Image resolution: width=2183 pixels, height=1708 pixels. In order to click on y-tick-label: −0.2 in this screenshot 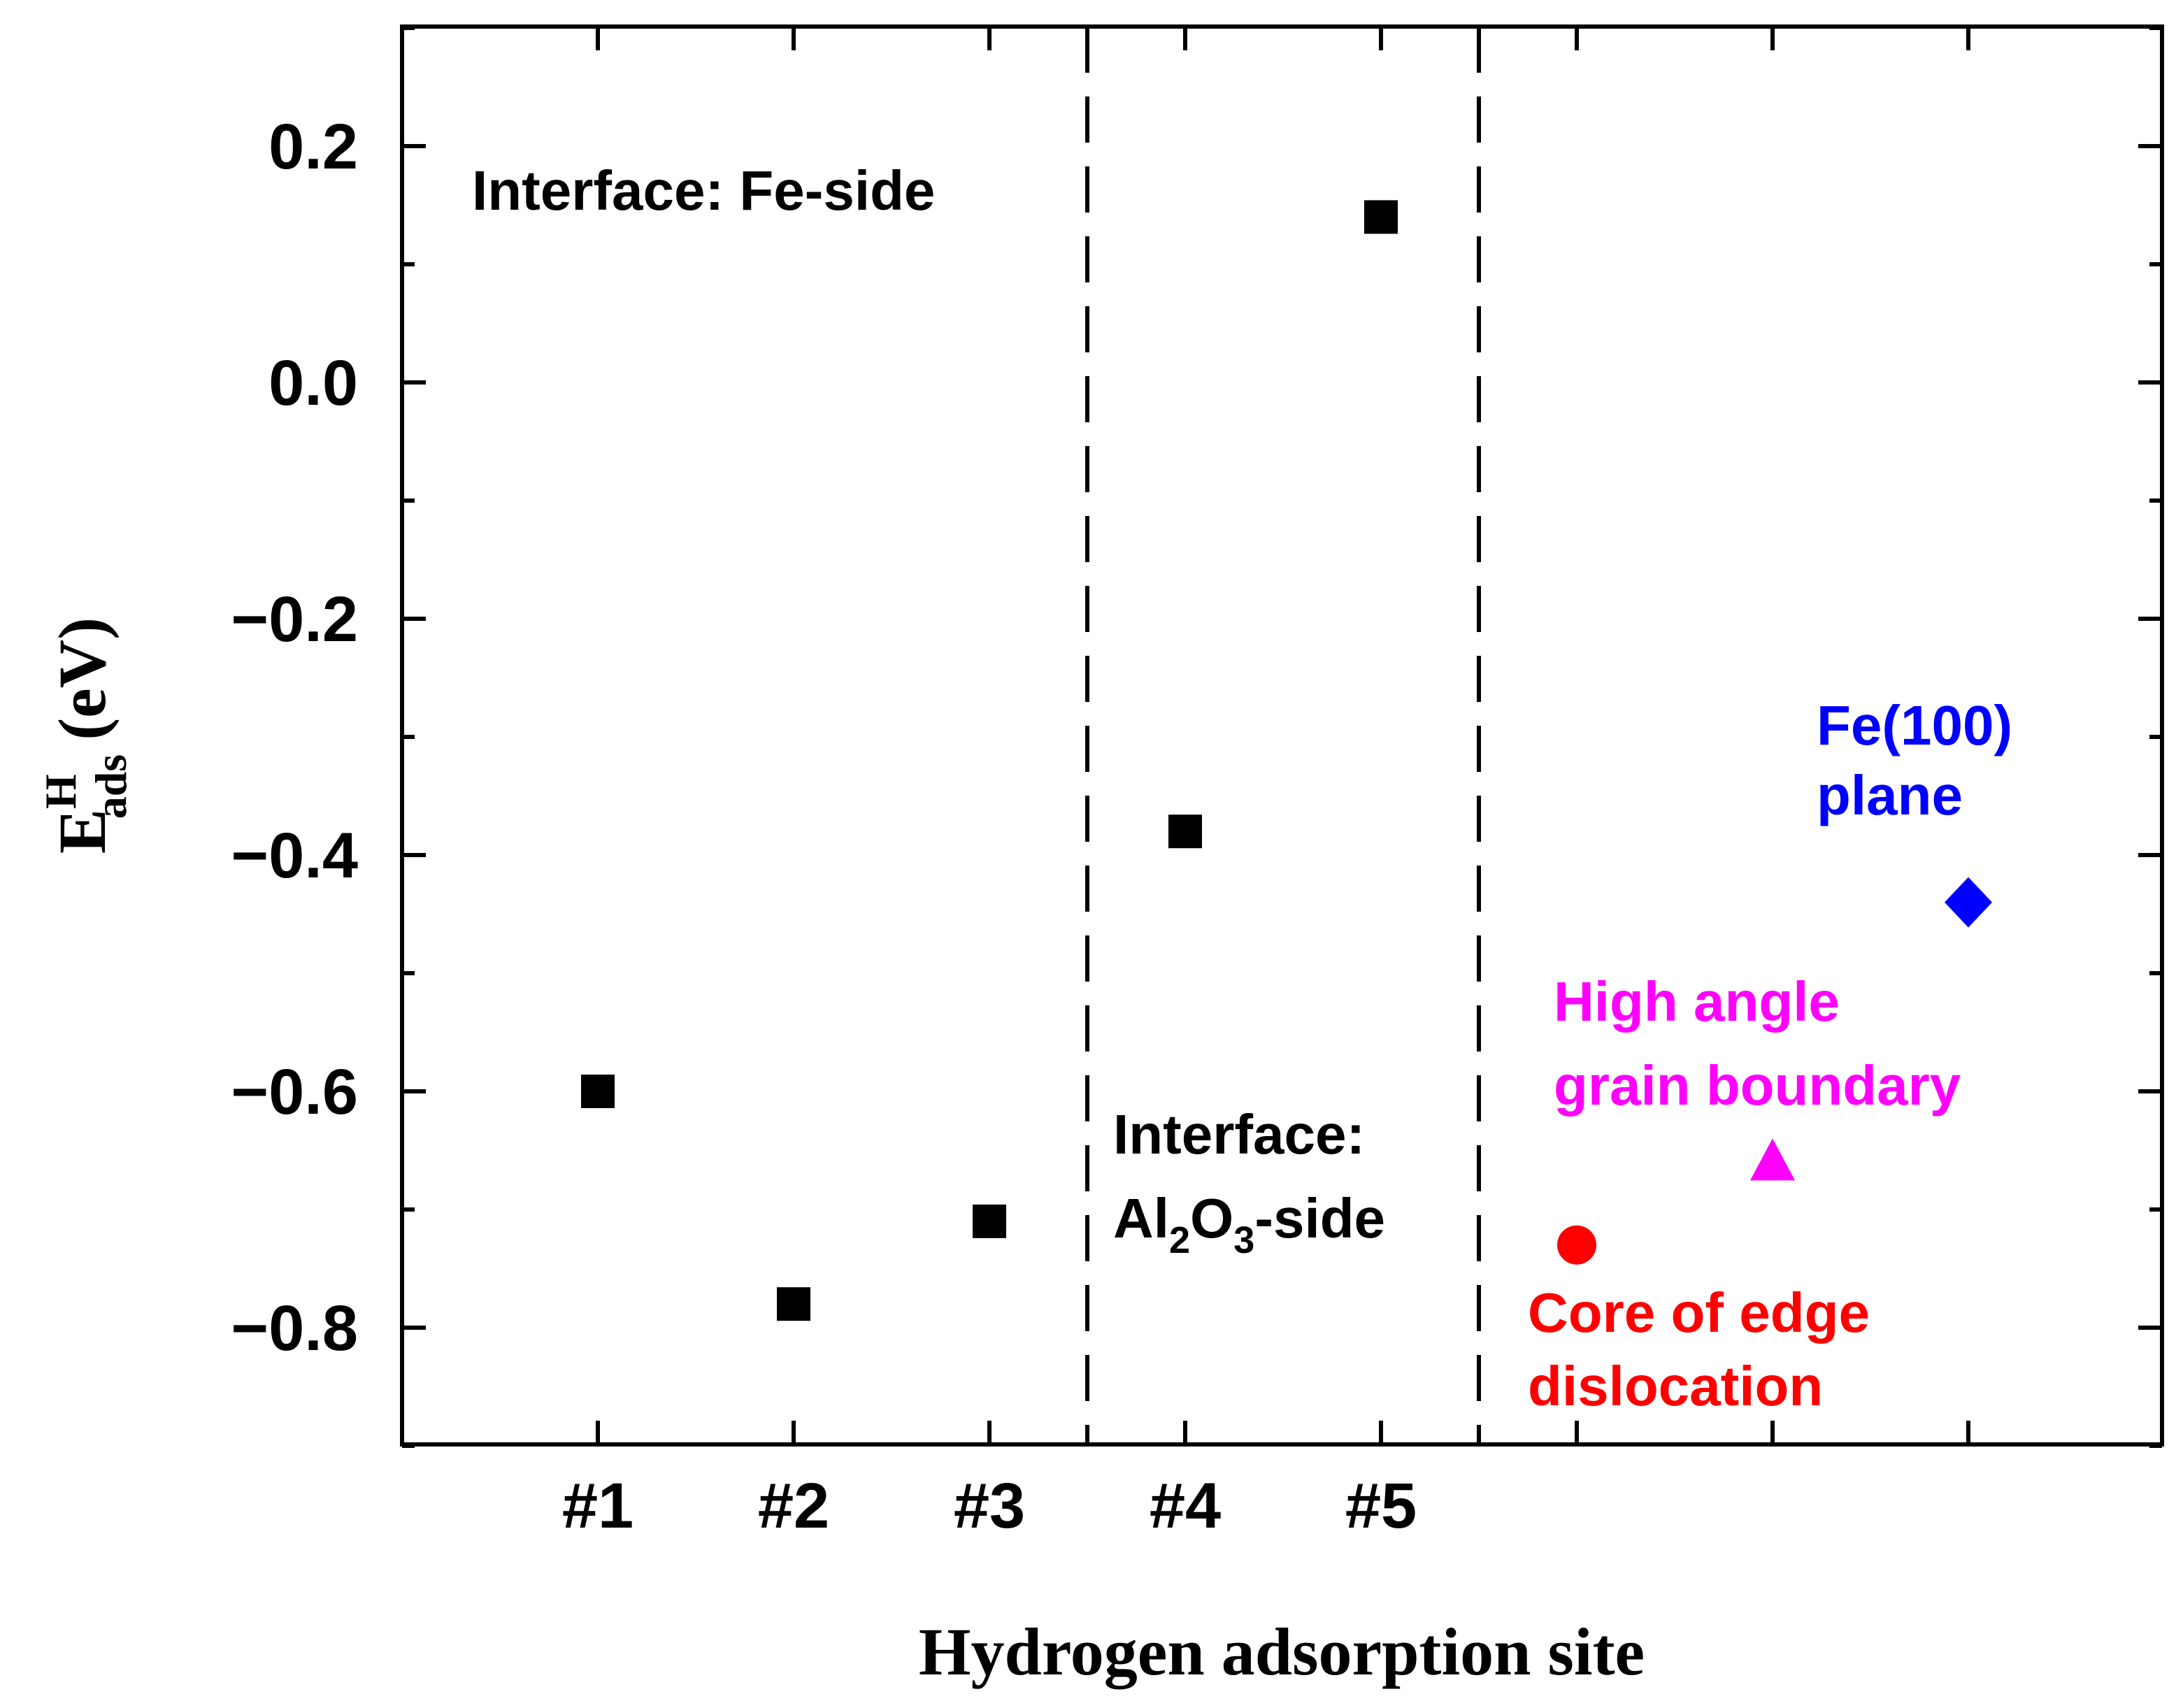, I will do `click(294, 619)`.